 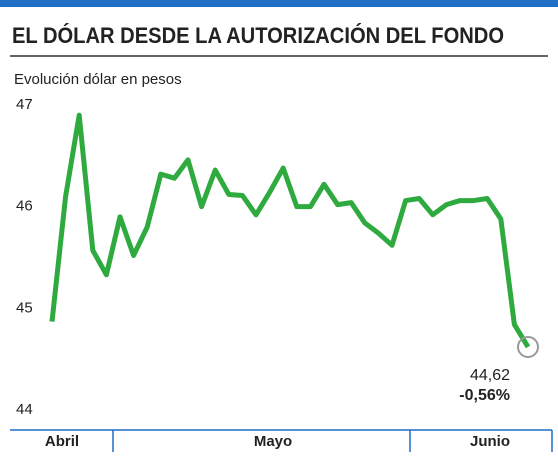 What do you see at coordinates (62, 441) in the screenshot?
I see `month-label: Abril` at bounding box center [62, 441].